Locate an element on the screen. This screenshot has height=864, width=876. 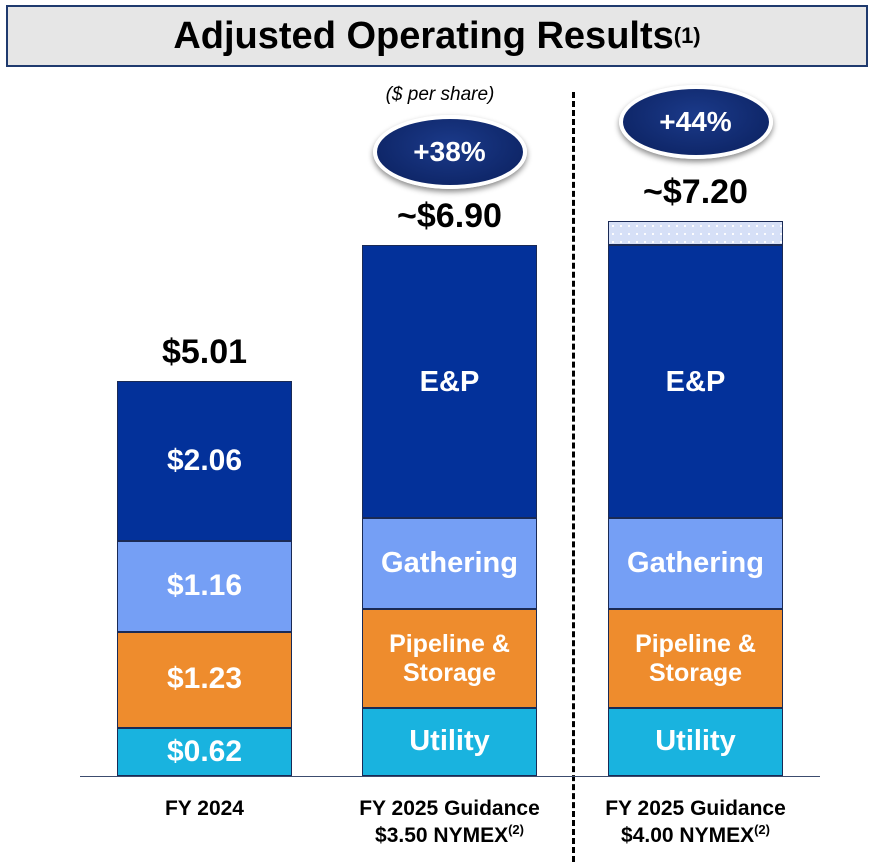
title-text: Adjusted Operating Results is located at coordinates (423, 35).